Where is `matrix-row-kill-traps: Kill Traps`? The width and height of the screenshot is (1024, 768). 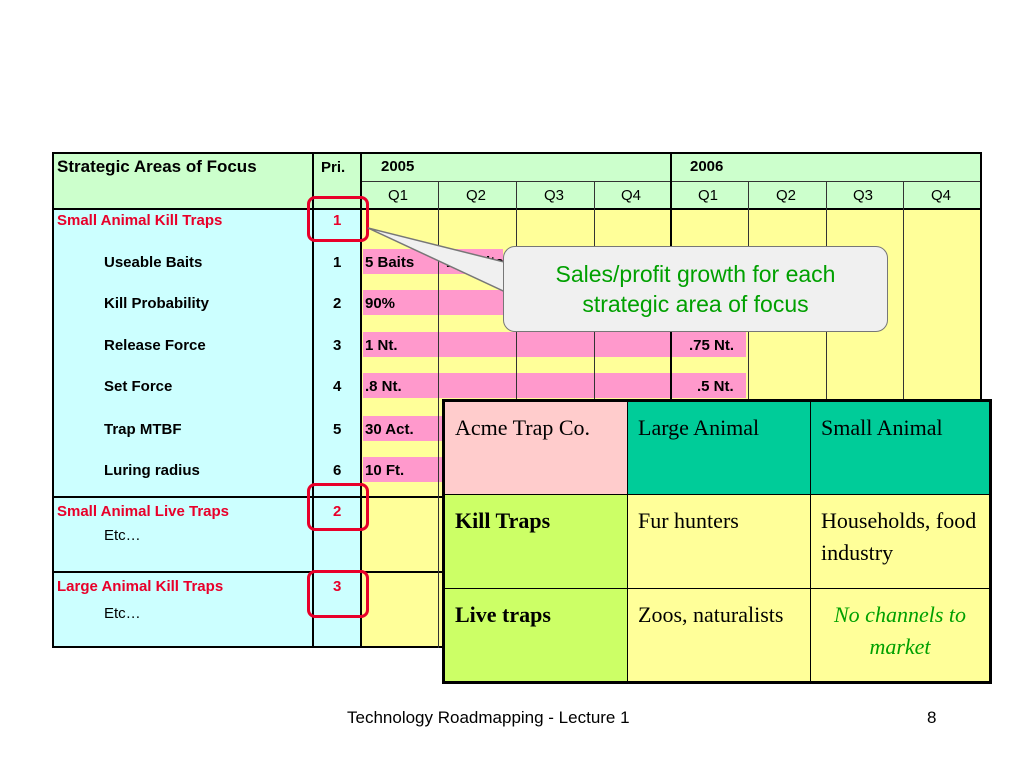
matrix-row-kill-traps: Kill Traps is located at coordinates (535, 541).